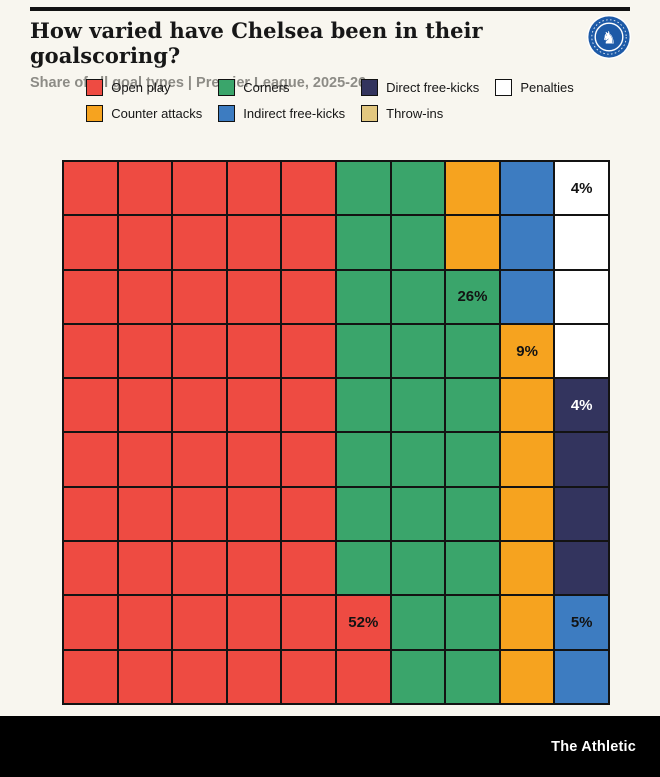 This screenshot has height=777, width=660. Describe the element at coordinates (415, 113) in the screenshot. I see `legend-label: Throw-ins` at that location.